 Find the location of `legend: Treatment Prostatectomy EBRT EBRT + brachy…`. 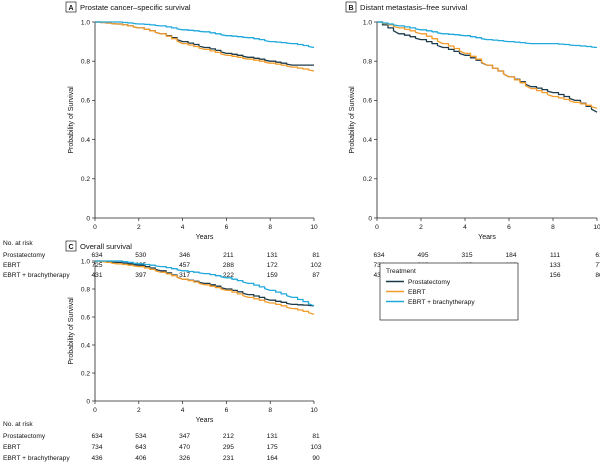

legend: Treatment Prostatectomy EBRT EBRT + brachy… is located at coordinates (449, 291).